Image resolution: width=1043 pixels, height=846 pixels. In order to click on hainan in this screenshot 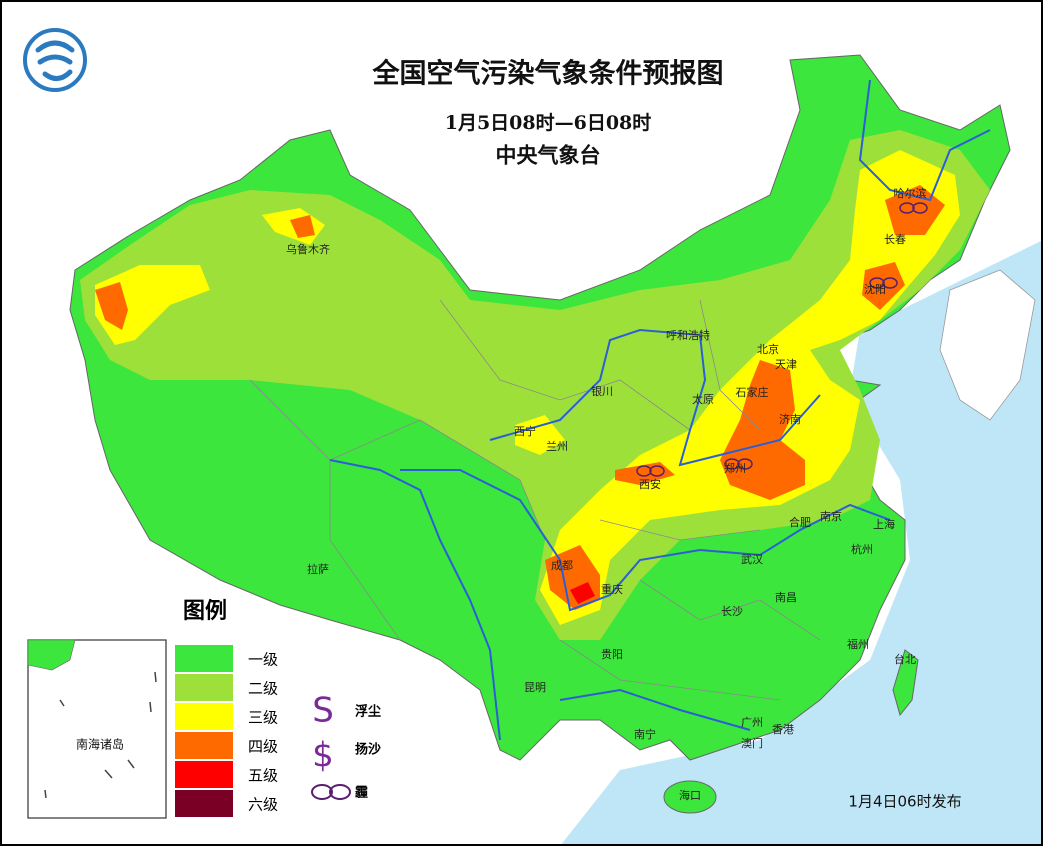, I will do `click(690, 797)`.